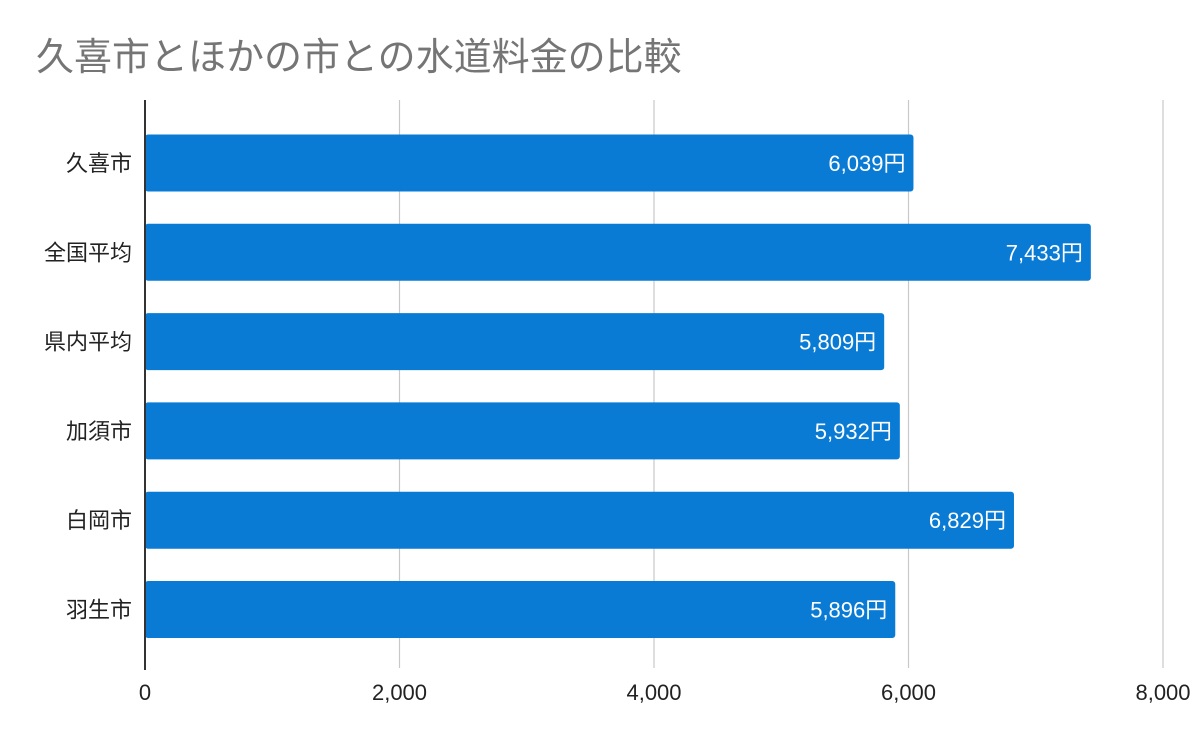  Describe the element at coordinates (359, 57) in the screenshot. I see `chart-title: 久喜市とほかの市との水道料金の比較` at that location.